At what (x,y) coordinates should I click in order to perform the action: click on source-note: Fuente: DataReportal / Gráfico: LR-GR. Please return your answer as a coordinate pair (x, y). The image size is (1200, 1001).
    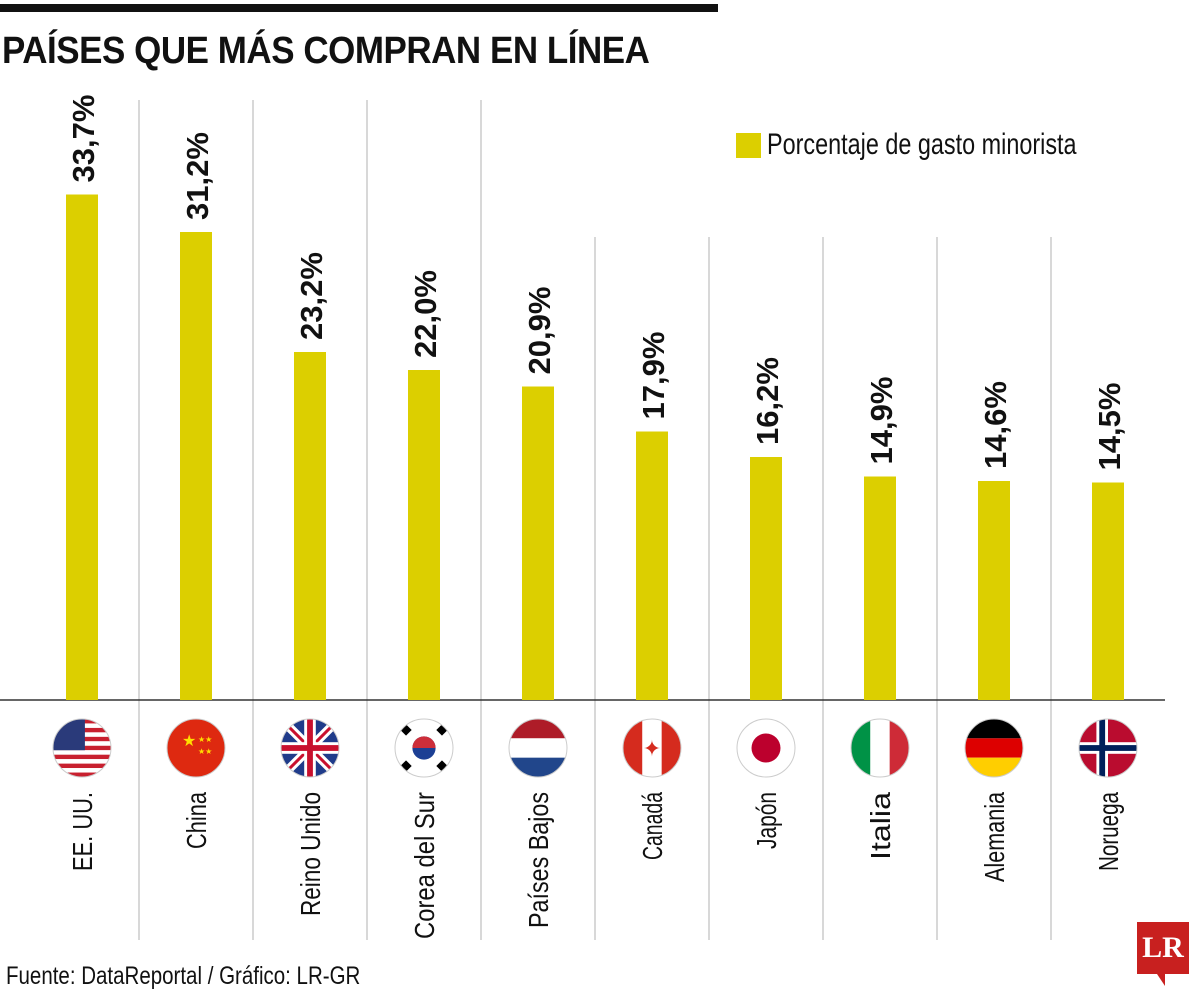
    Looking at the image, I should click on (183, 976).